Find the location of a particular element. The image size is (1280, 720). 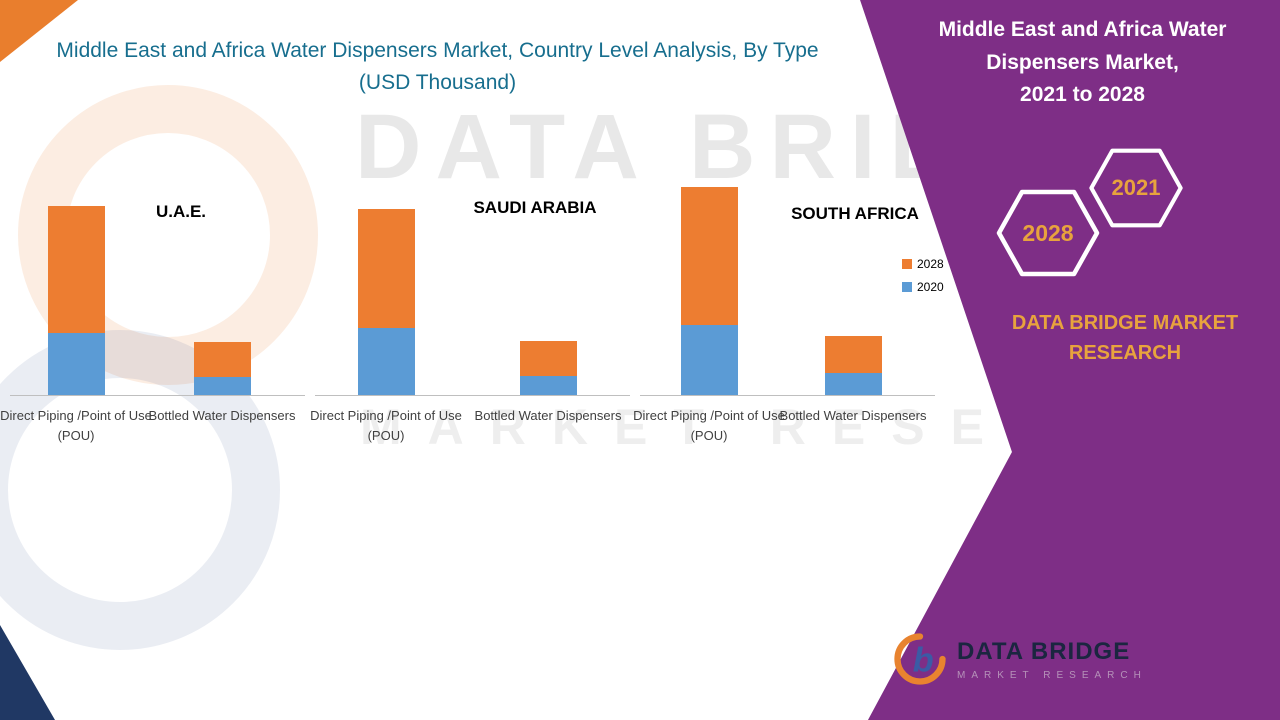

chart-legend: 2028 2020 is located at coordinates (923, 280).